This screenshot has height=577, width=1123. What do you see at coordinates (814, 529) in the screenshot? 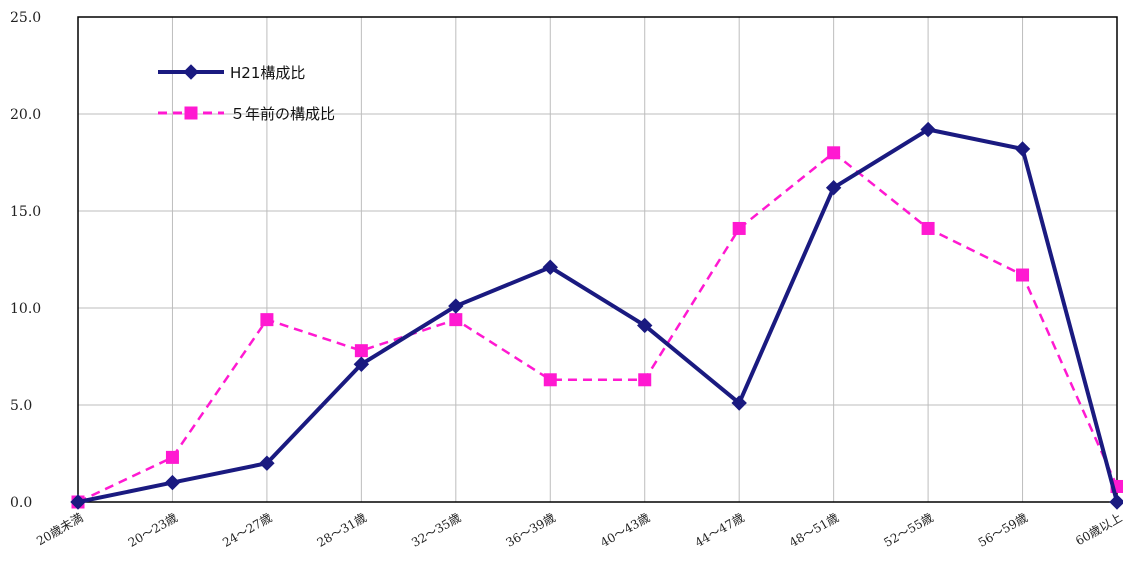
I see `x-tick-label: 48～51歳` at bounding box center [814, 529].